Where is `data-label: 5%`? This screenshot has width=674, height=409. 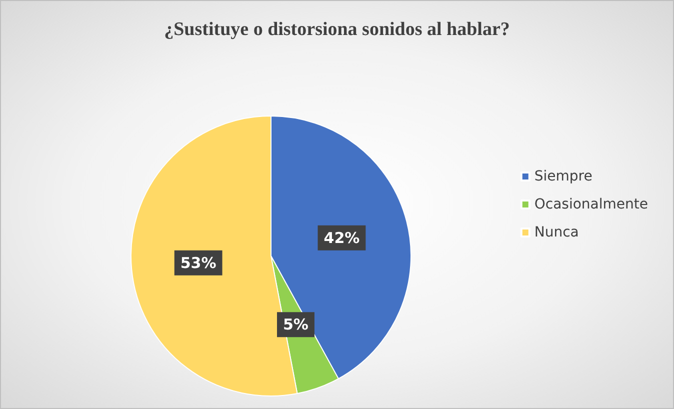
data-label: 5% is located at coordinates (295, 325).